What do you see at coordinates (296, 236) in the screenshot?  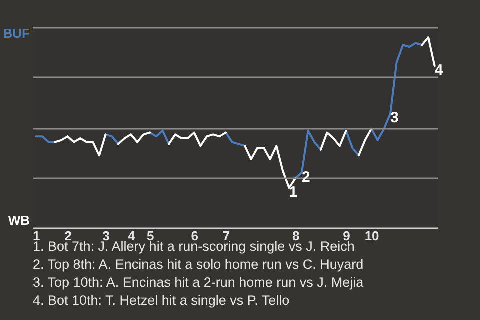 I see `x-tick-label: 8` at bounding box center [296, 236].